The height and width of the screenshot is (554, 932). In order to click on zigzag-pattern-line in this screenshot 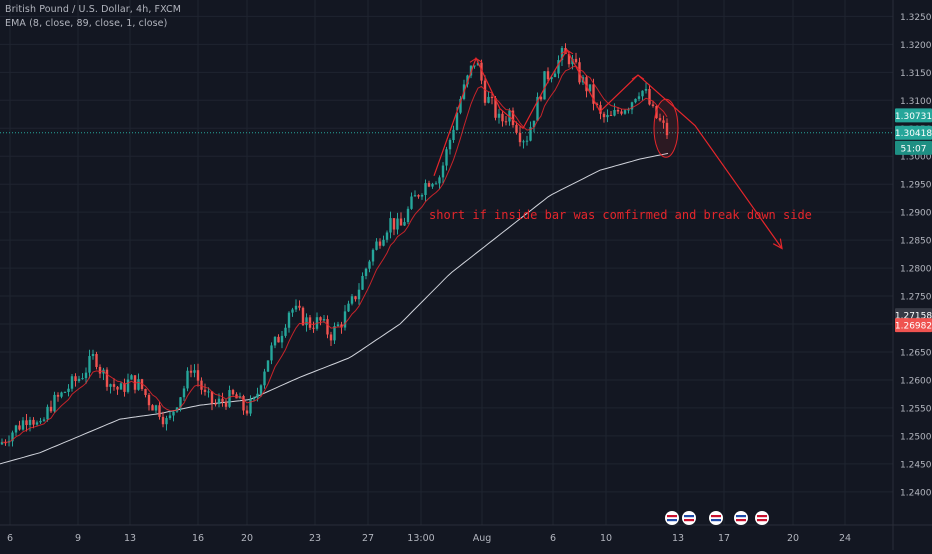, I will do `click(608, 148)`.